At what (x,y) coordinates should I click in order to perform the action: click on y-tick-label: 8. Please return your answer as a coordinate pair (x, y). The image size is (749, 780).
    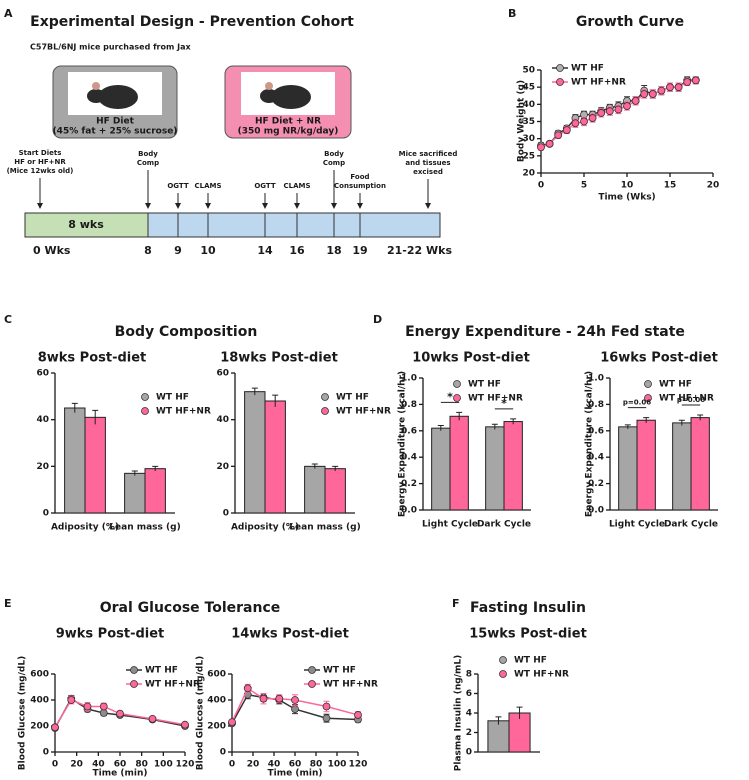
    Looking at the image, I should click on (469, 675).